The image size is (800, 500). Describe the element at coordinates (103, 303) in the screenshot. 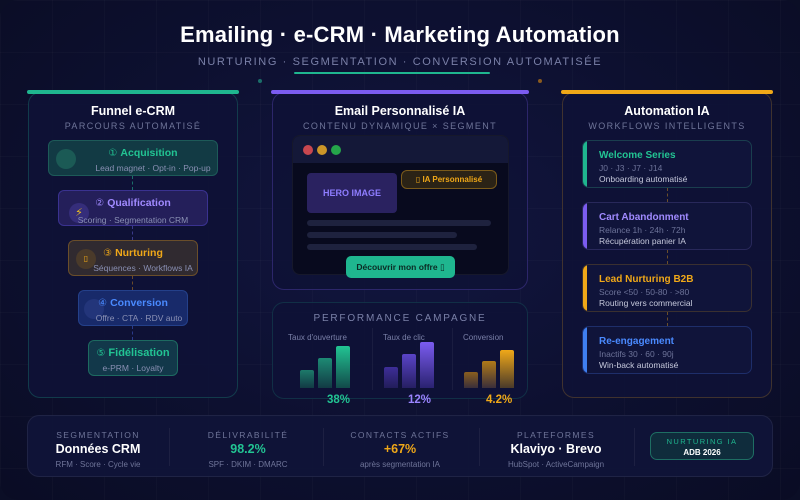

I see `stage-number: ④` at that location.